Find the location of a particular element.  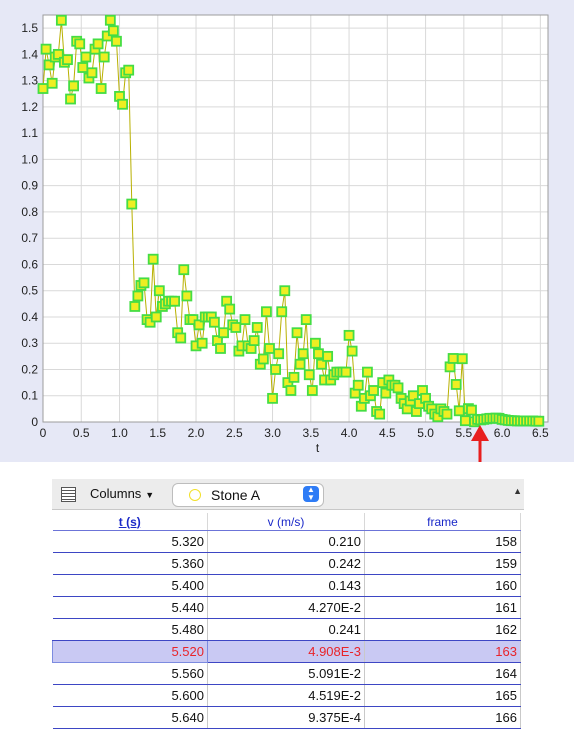

table-row-selected: 5.520 4.908E-3 163 is located at coordinates (286, 651).